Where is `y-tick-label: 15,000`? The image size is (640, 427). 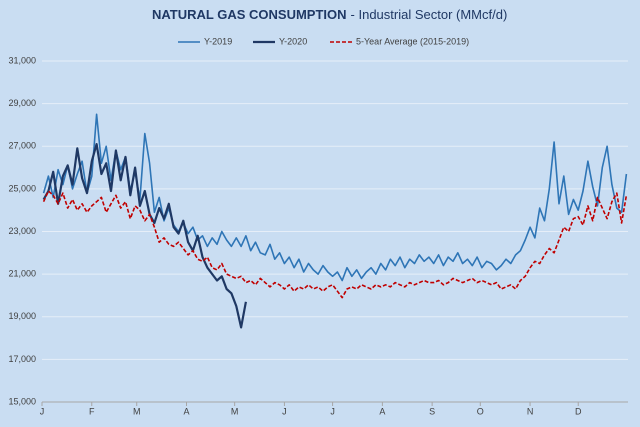 y-tick-label: 15,000 is located at coordinates (22, 401).